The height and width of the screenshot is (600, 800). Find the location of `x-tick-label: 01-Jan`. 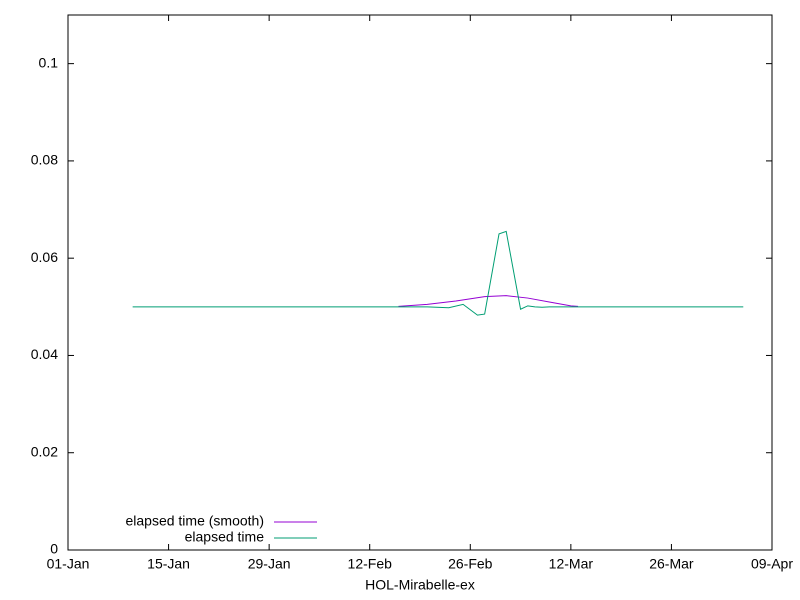

x-tick-label: 01-Jan is located at coordinates (68, 564).